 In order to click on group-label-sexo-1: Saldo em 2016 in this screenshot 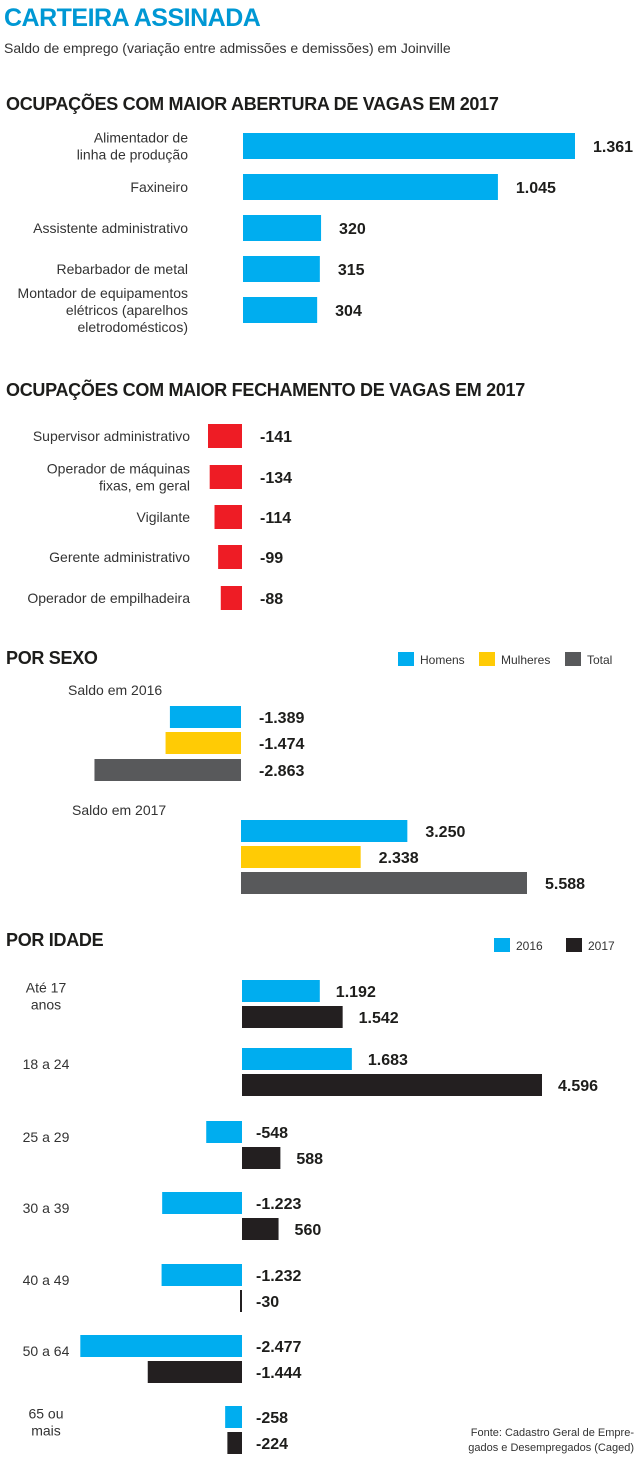, I will do `click(115, 690)`.